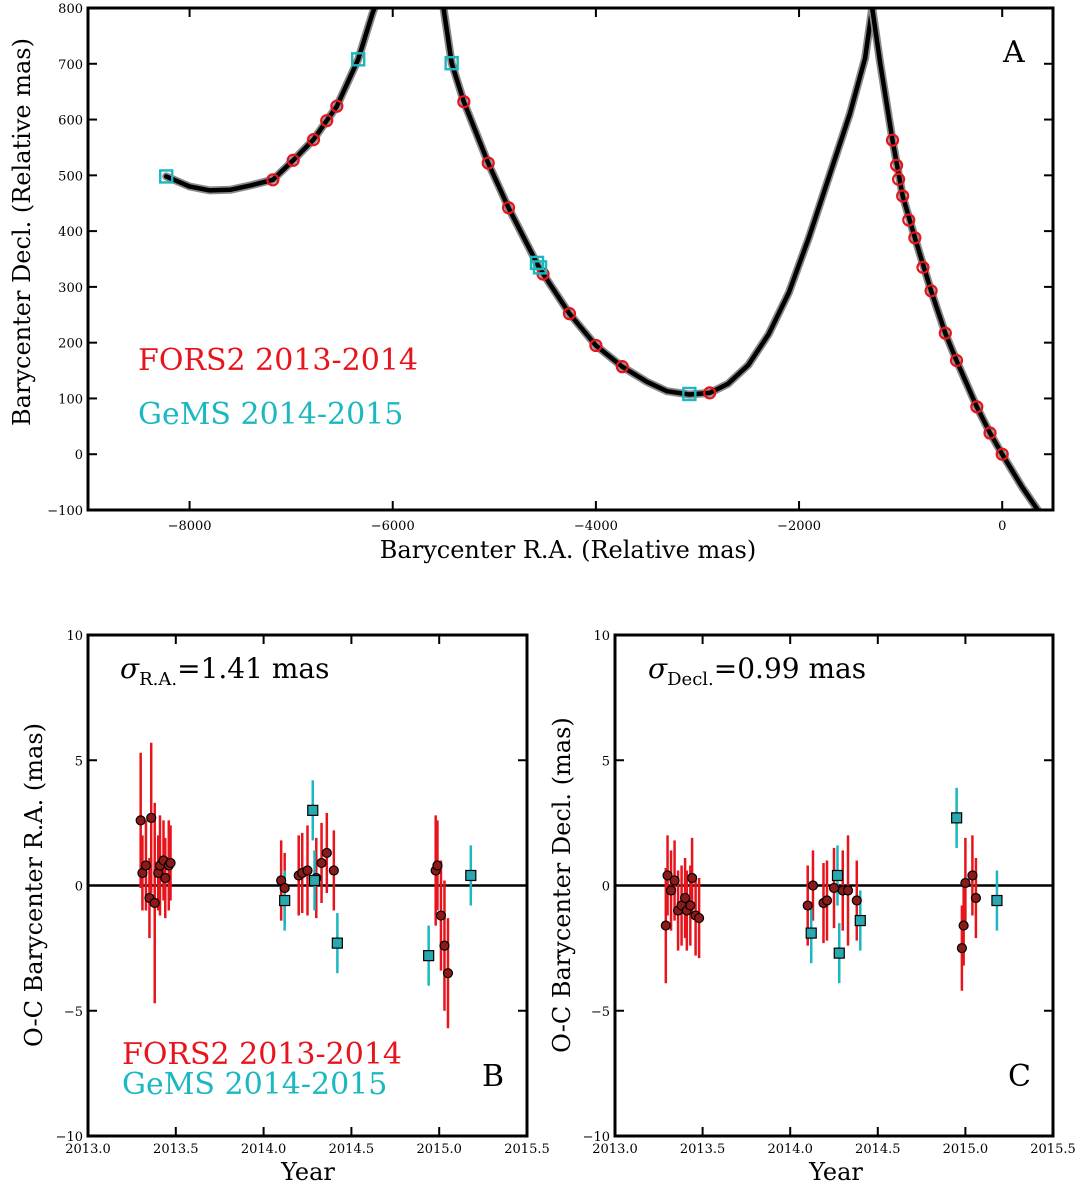 Image resolution: width=1083 pixels, height=1188 pixels. I want to click on panel-c-sigma-annotation: σDecl.=0.99 mas, so click(757, 671).